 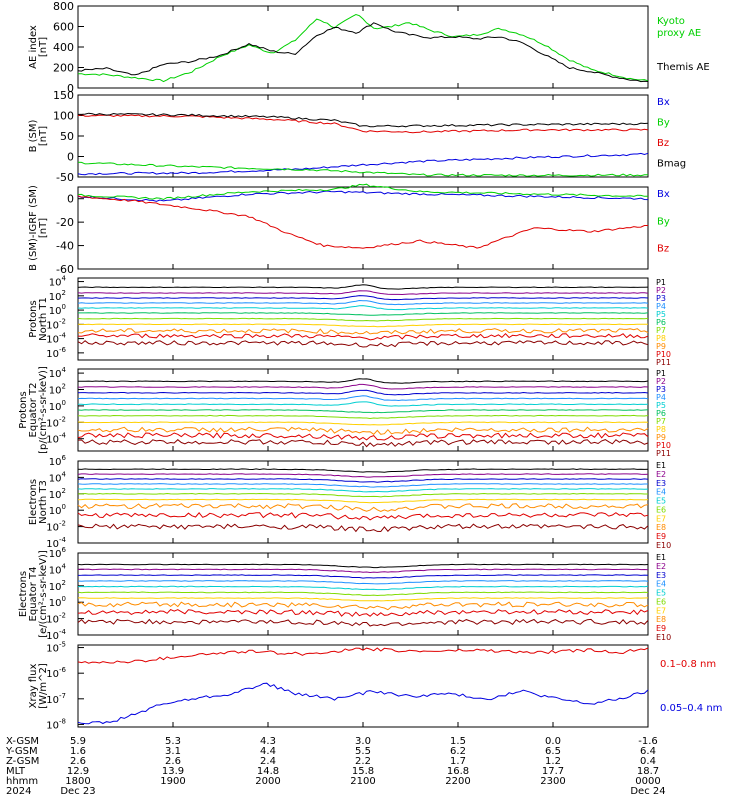 I want to click on footer-value: 2300, so click(x=552, y=781).